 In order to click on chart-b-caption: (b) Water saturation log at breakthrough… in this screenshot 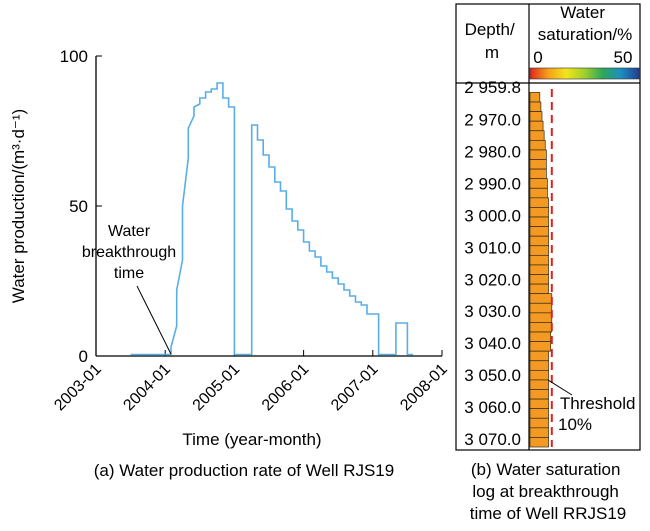, I will do `click(548, 491)`.